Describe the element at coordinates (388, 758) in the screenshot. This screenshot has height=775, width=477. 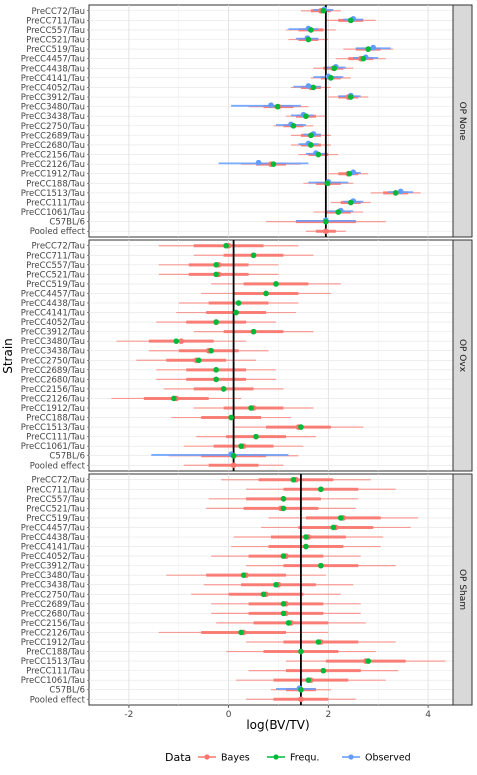
I see `legend-label: Observed` at that location.